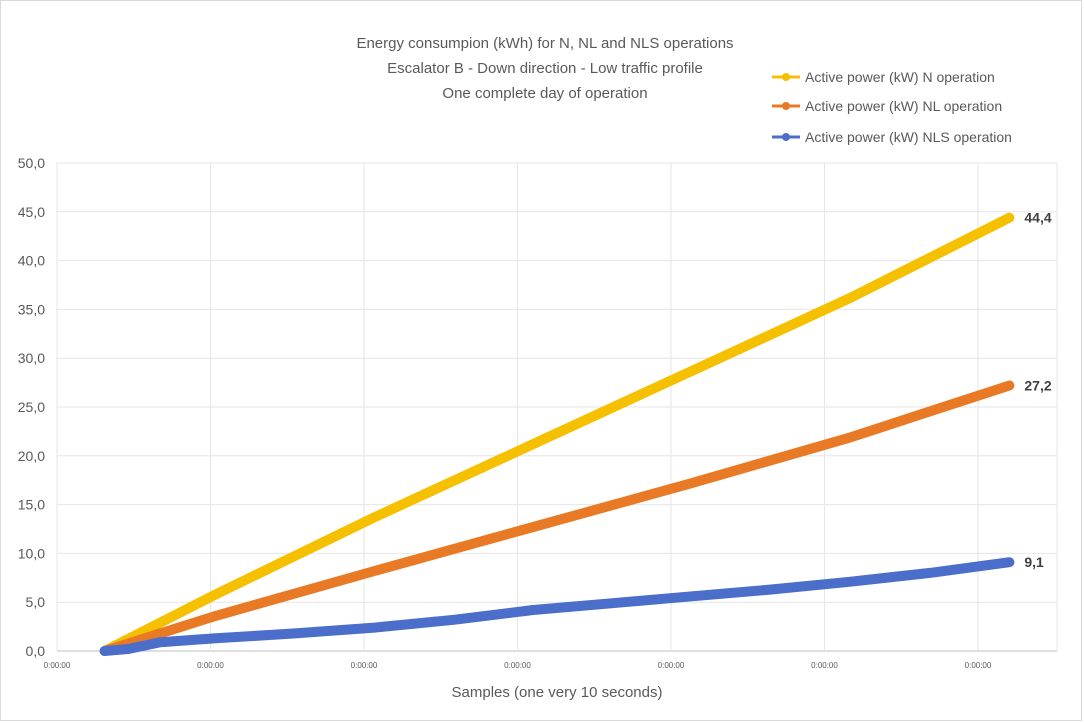 This screenshot has width=1084, height=723. I want to click on x-tick-label-1: 0:00:00, so click(210, 665).